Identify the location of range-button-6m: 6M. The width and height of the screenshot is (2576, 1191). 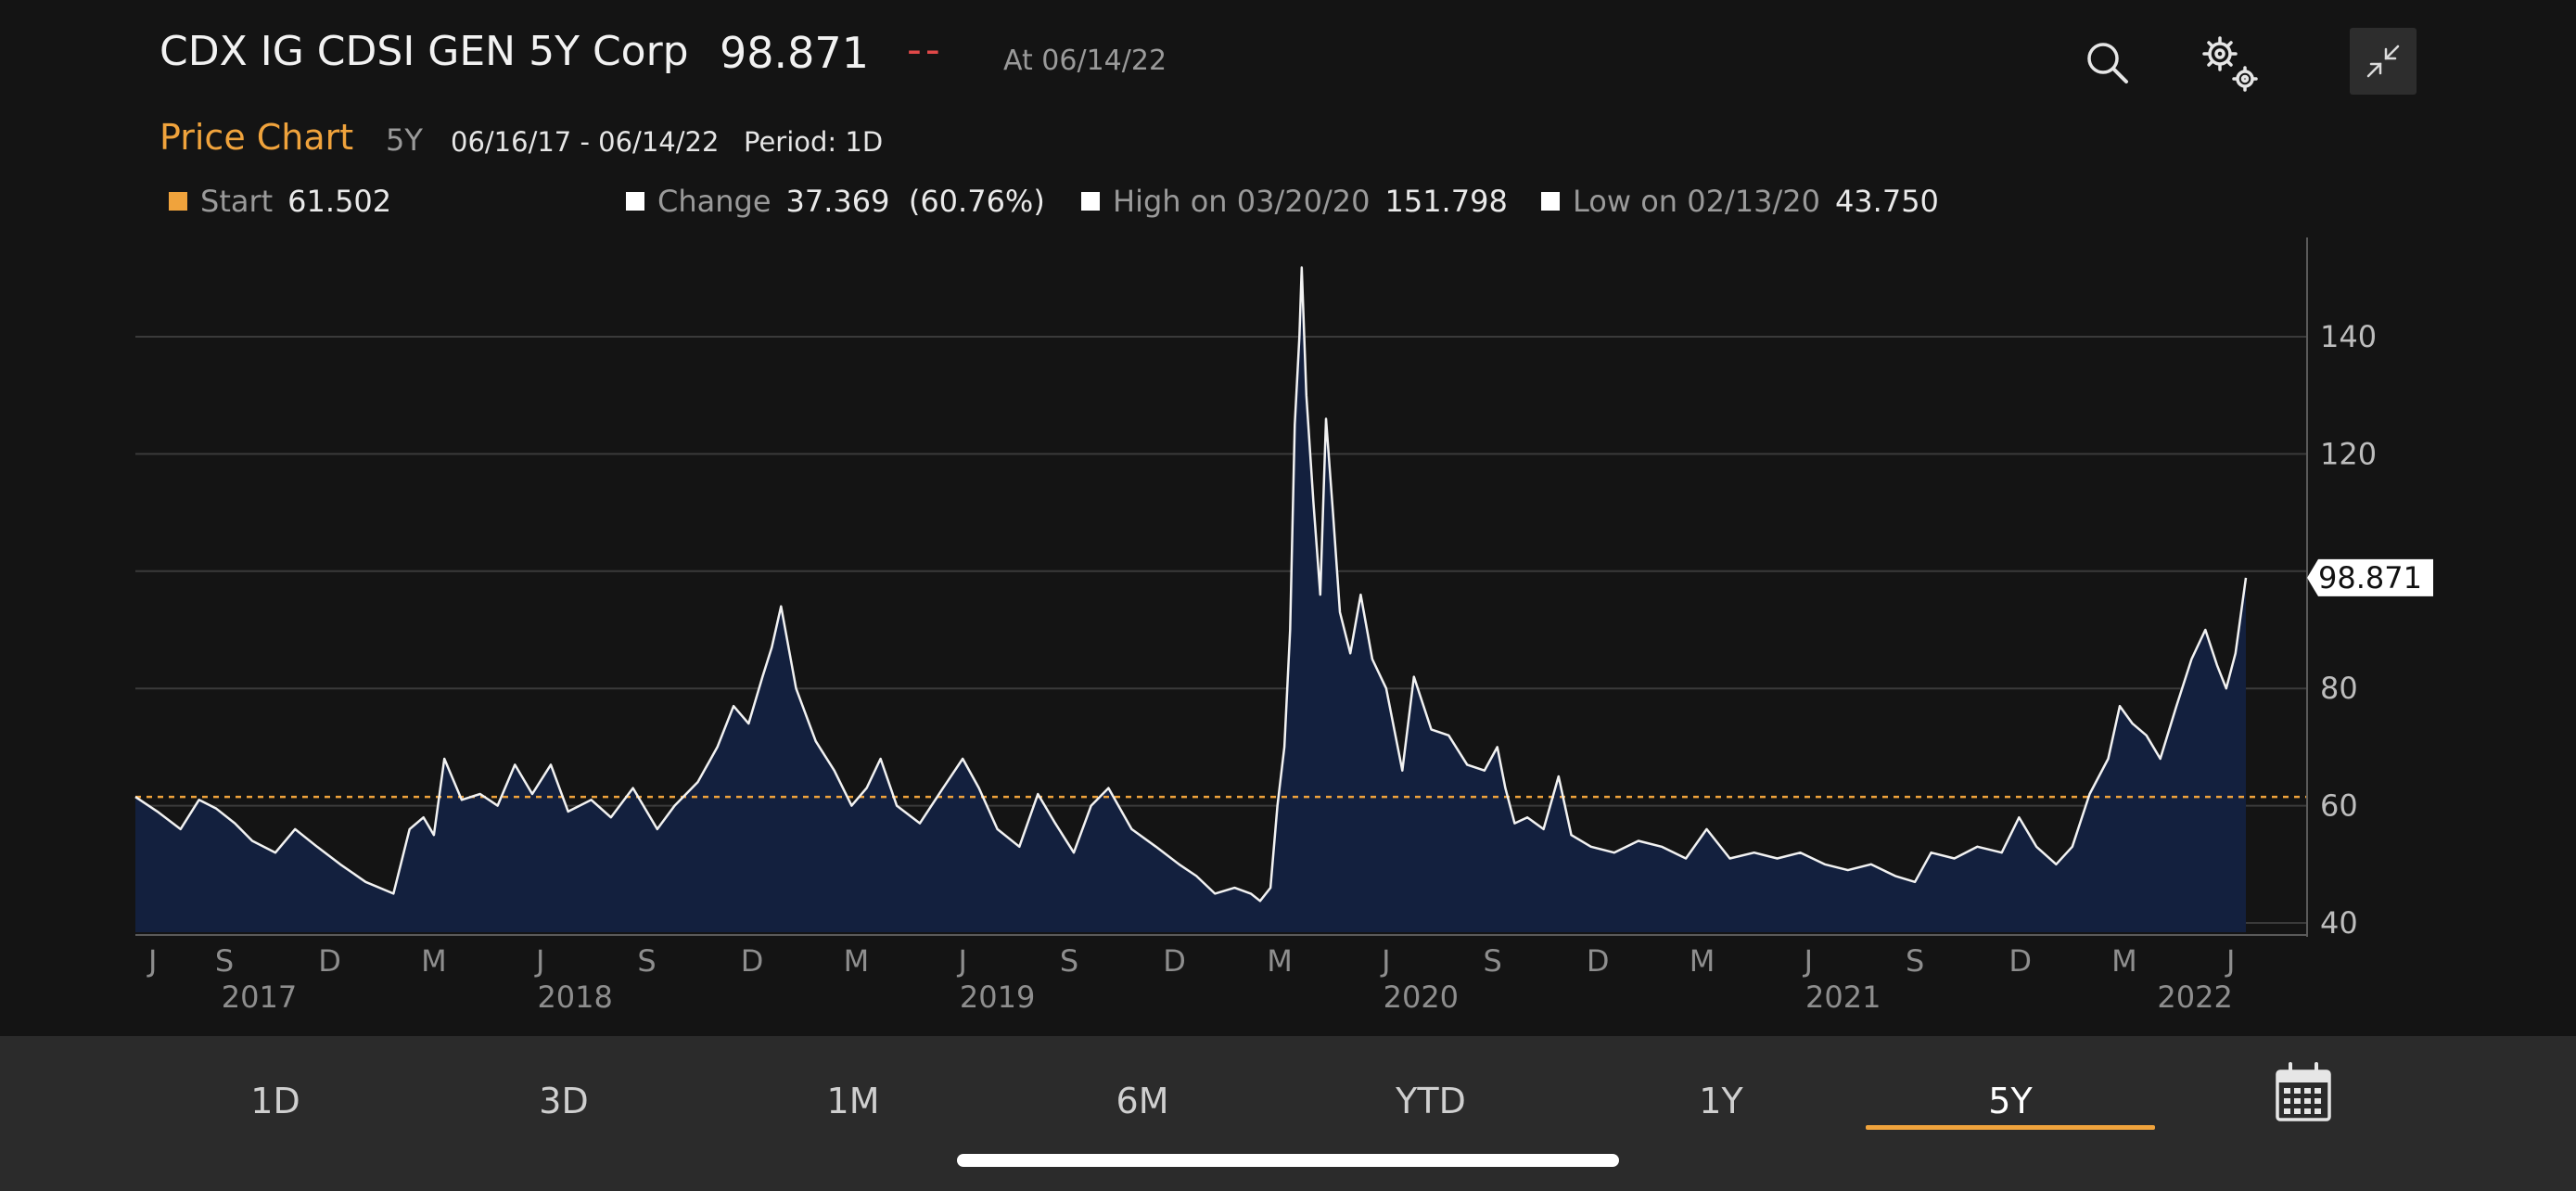
(1143, 1101).